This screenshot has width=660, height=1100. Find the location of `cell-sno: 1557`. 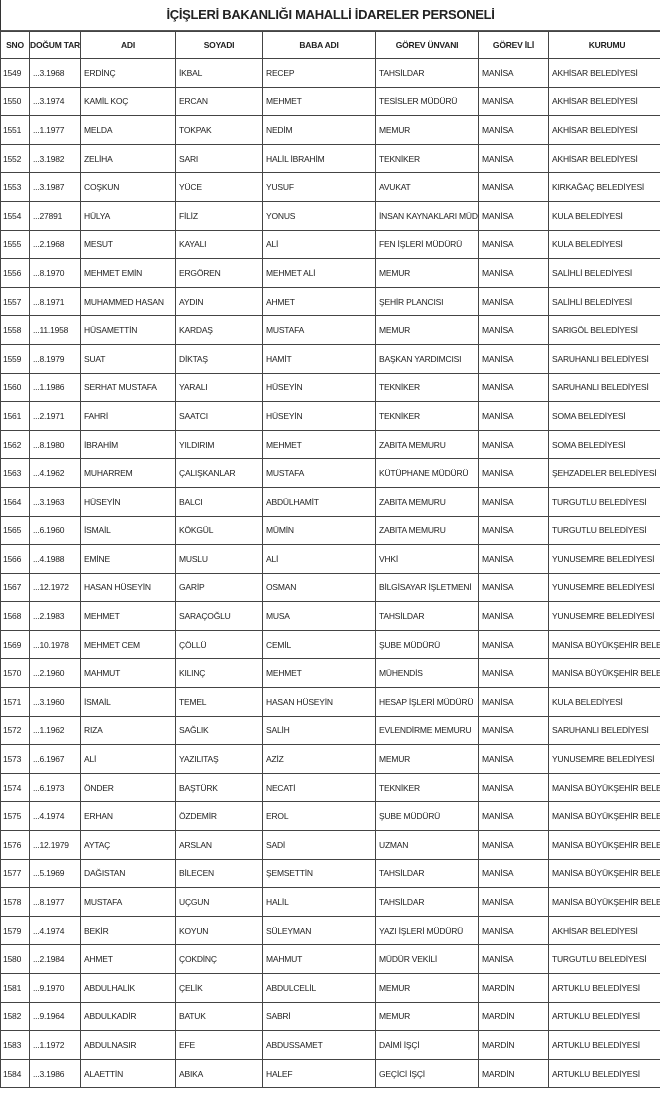

cell-sno: 1557 is located at coordinates (15, 301).